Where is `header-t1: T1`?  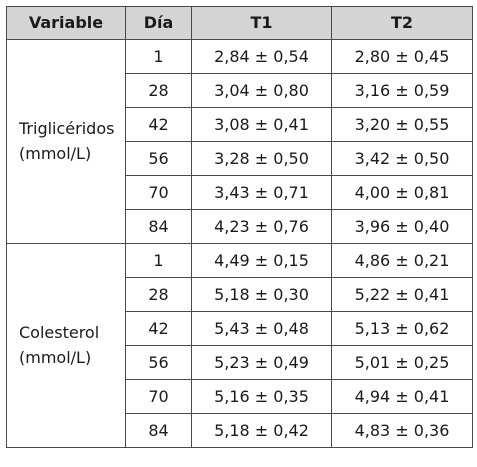 header-t1: T1 is located at coordinates (261, 23).